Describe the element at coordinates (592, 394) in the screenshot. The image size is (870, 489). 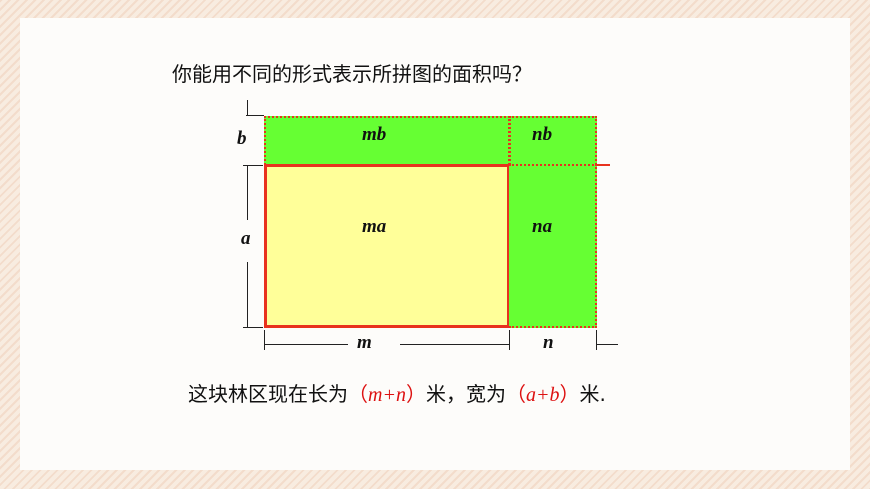
I see `answer-suffix: 米.` at that location.